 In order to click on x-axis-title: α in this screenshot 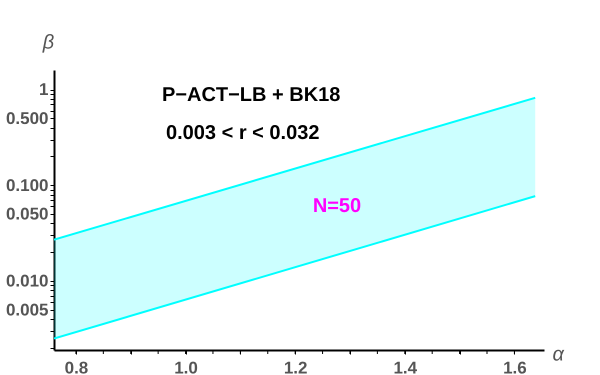, I will do `click(558, 355)`.